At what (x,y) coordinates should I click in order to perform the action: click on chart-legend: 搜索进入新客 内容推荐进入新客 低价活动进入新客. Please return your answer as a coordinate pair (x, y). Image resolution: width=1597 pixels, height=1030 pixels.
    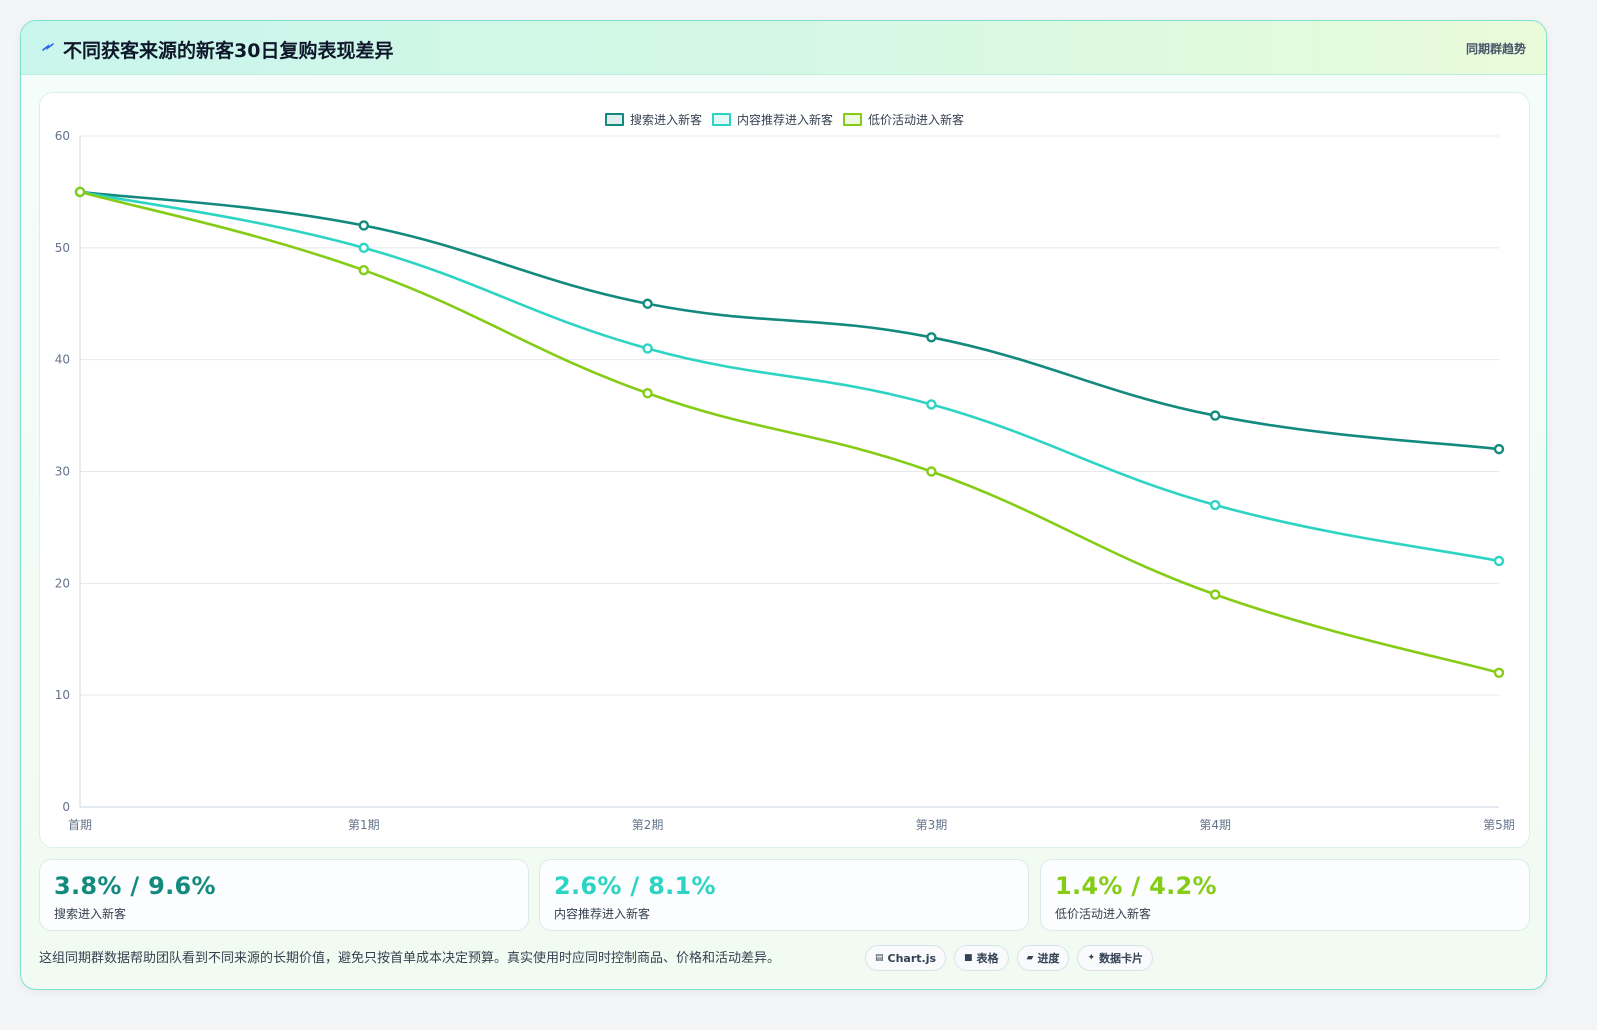
    Looking at the image, I should click on (784, 119).